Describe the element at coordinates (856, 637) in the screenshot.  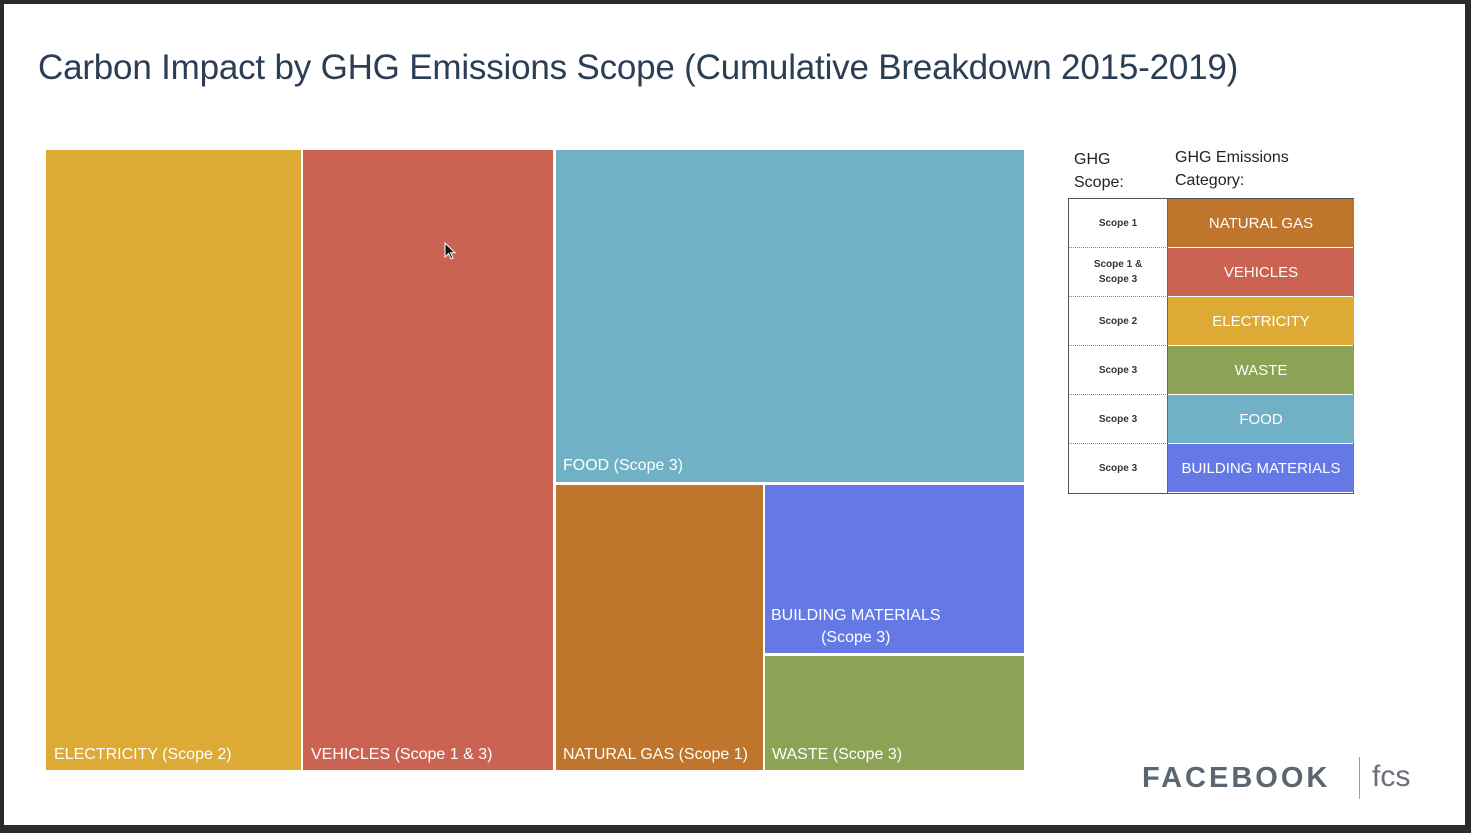
I see `tile-label-building-materials-line2: (Scope 3)` at that location.